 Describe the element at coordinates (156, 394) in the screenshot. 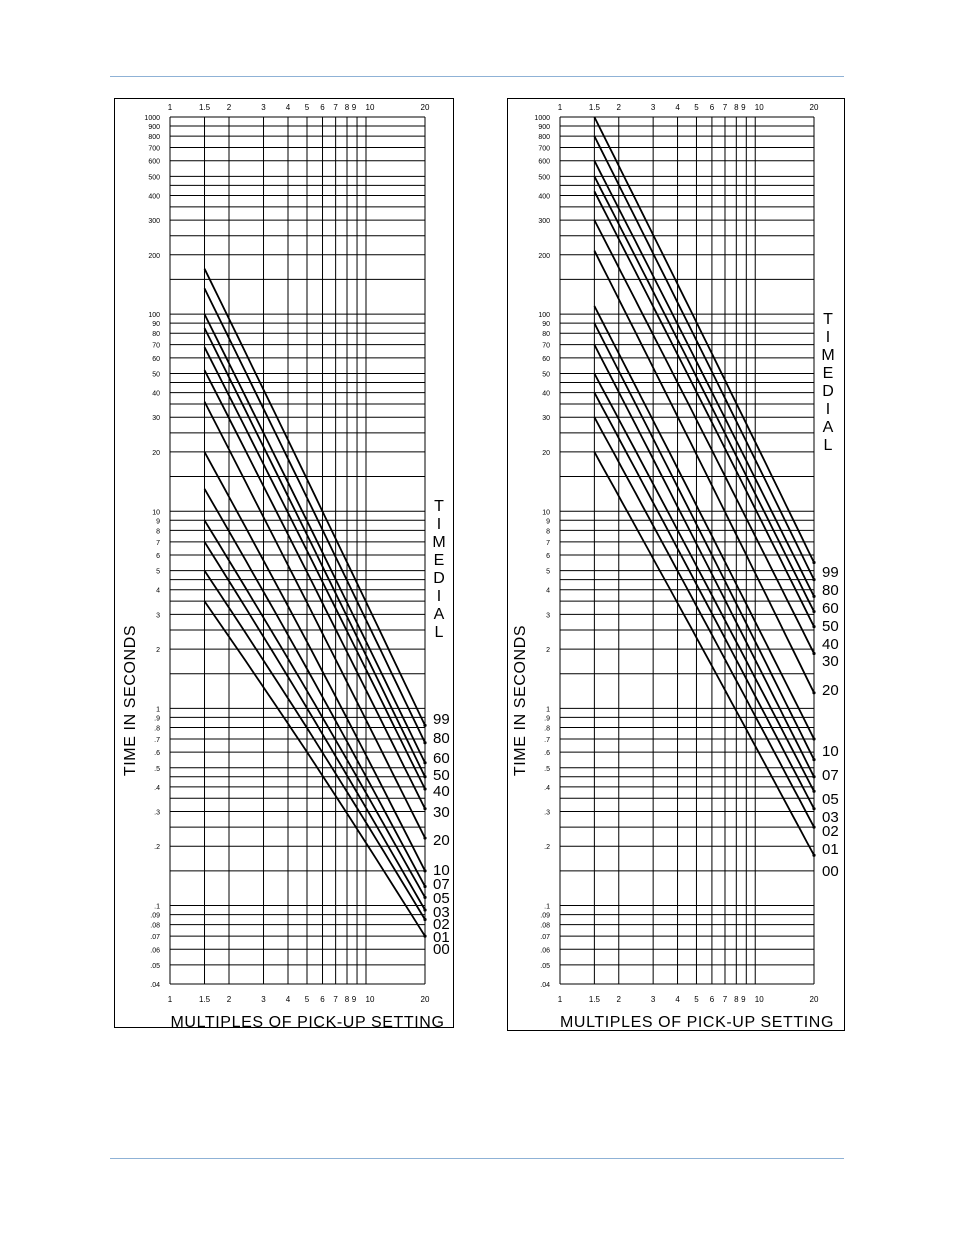

I see `y-tick-label: 40` at that location.